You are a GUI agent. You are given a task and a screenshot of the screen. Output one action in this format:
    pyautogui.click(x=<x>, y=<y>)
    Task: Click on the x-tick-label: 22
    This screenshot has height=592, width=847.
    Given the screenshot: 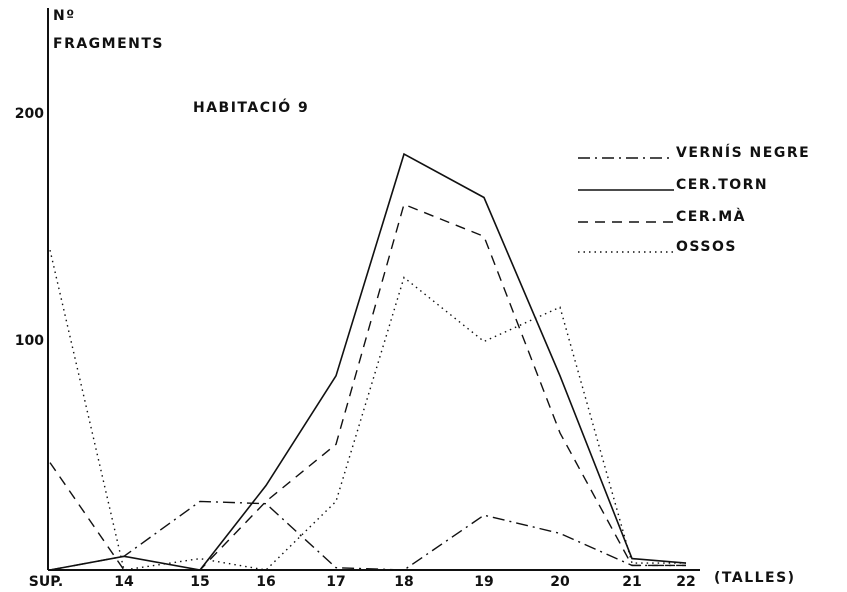 What is the action you would take?
    pyautogui.click(x=685, y=582)
    